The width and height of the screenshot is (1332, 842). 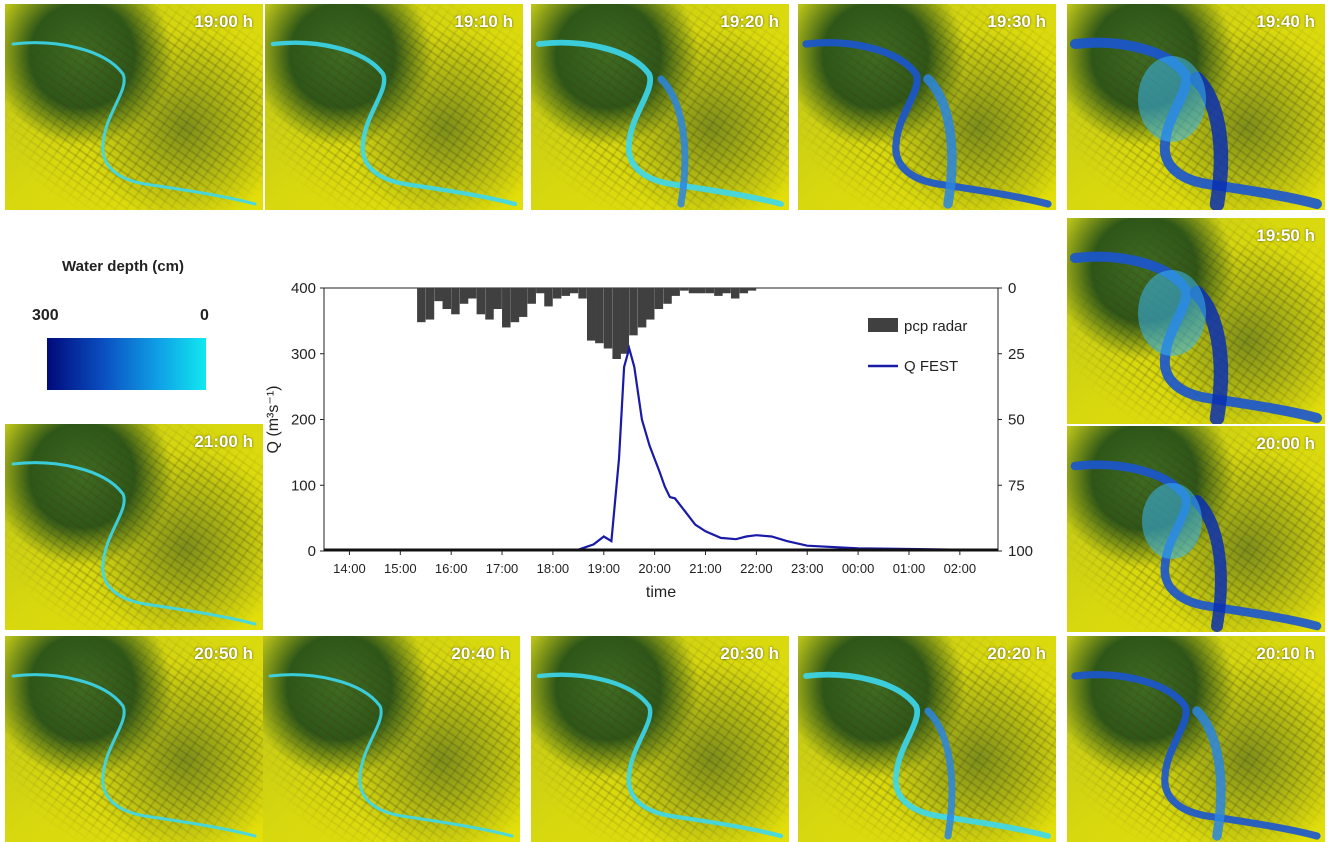 I want to click on flood-map-panel: 20:40 h, so click(x=391, y=739).